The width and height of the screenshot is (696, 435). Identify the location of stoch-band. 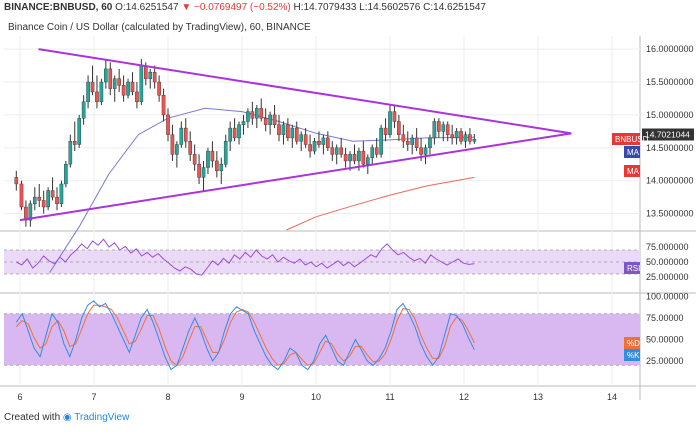
(322, 339).